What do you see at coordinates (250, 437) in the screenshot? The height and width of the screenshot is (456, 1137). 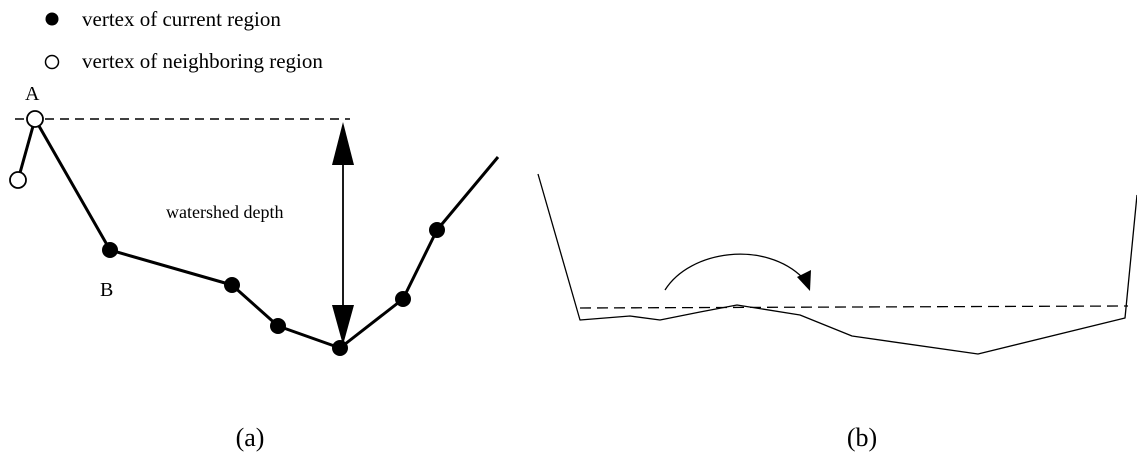 I see `panel-a-caption: (a)` at bounding box center [250, 437].